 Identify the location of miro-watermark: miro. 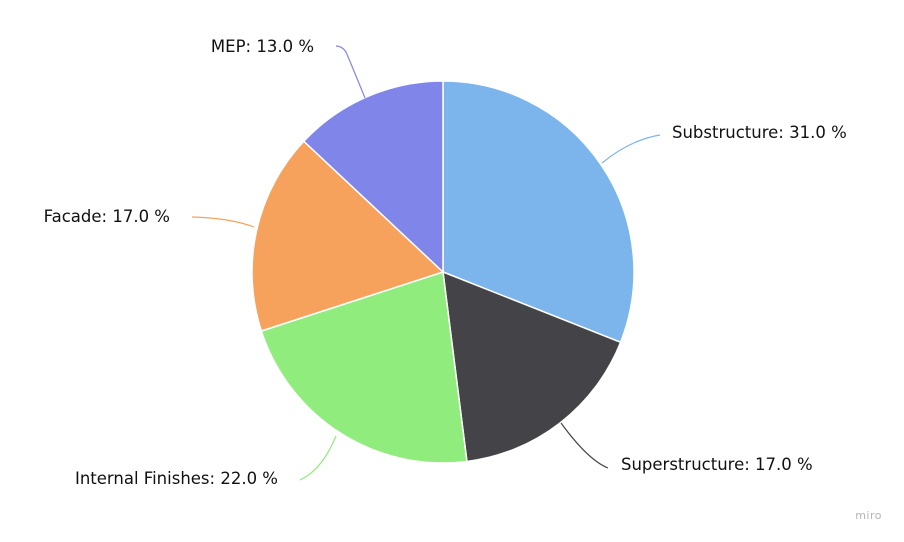
(868, 515).